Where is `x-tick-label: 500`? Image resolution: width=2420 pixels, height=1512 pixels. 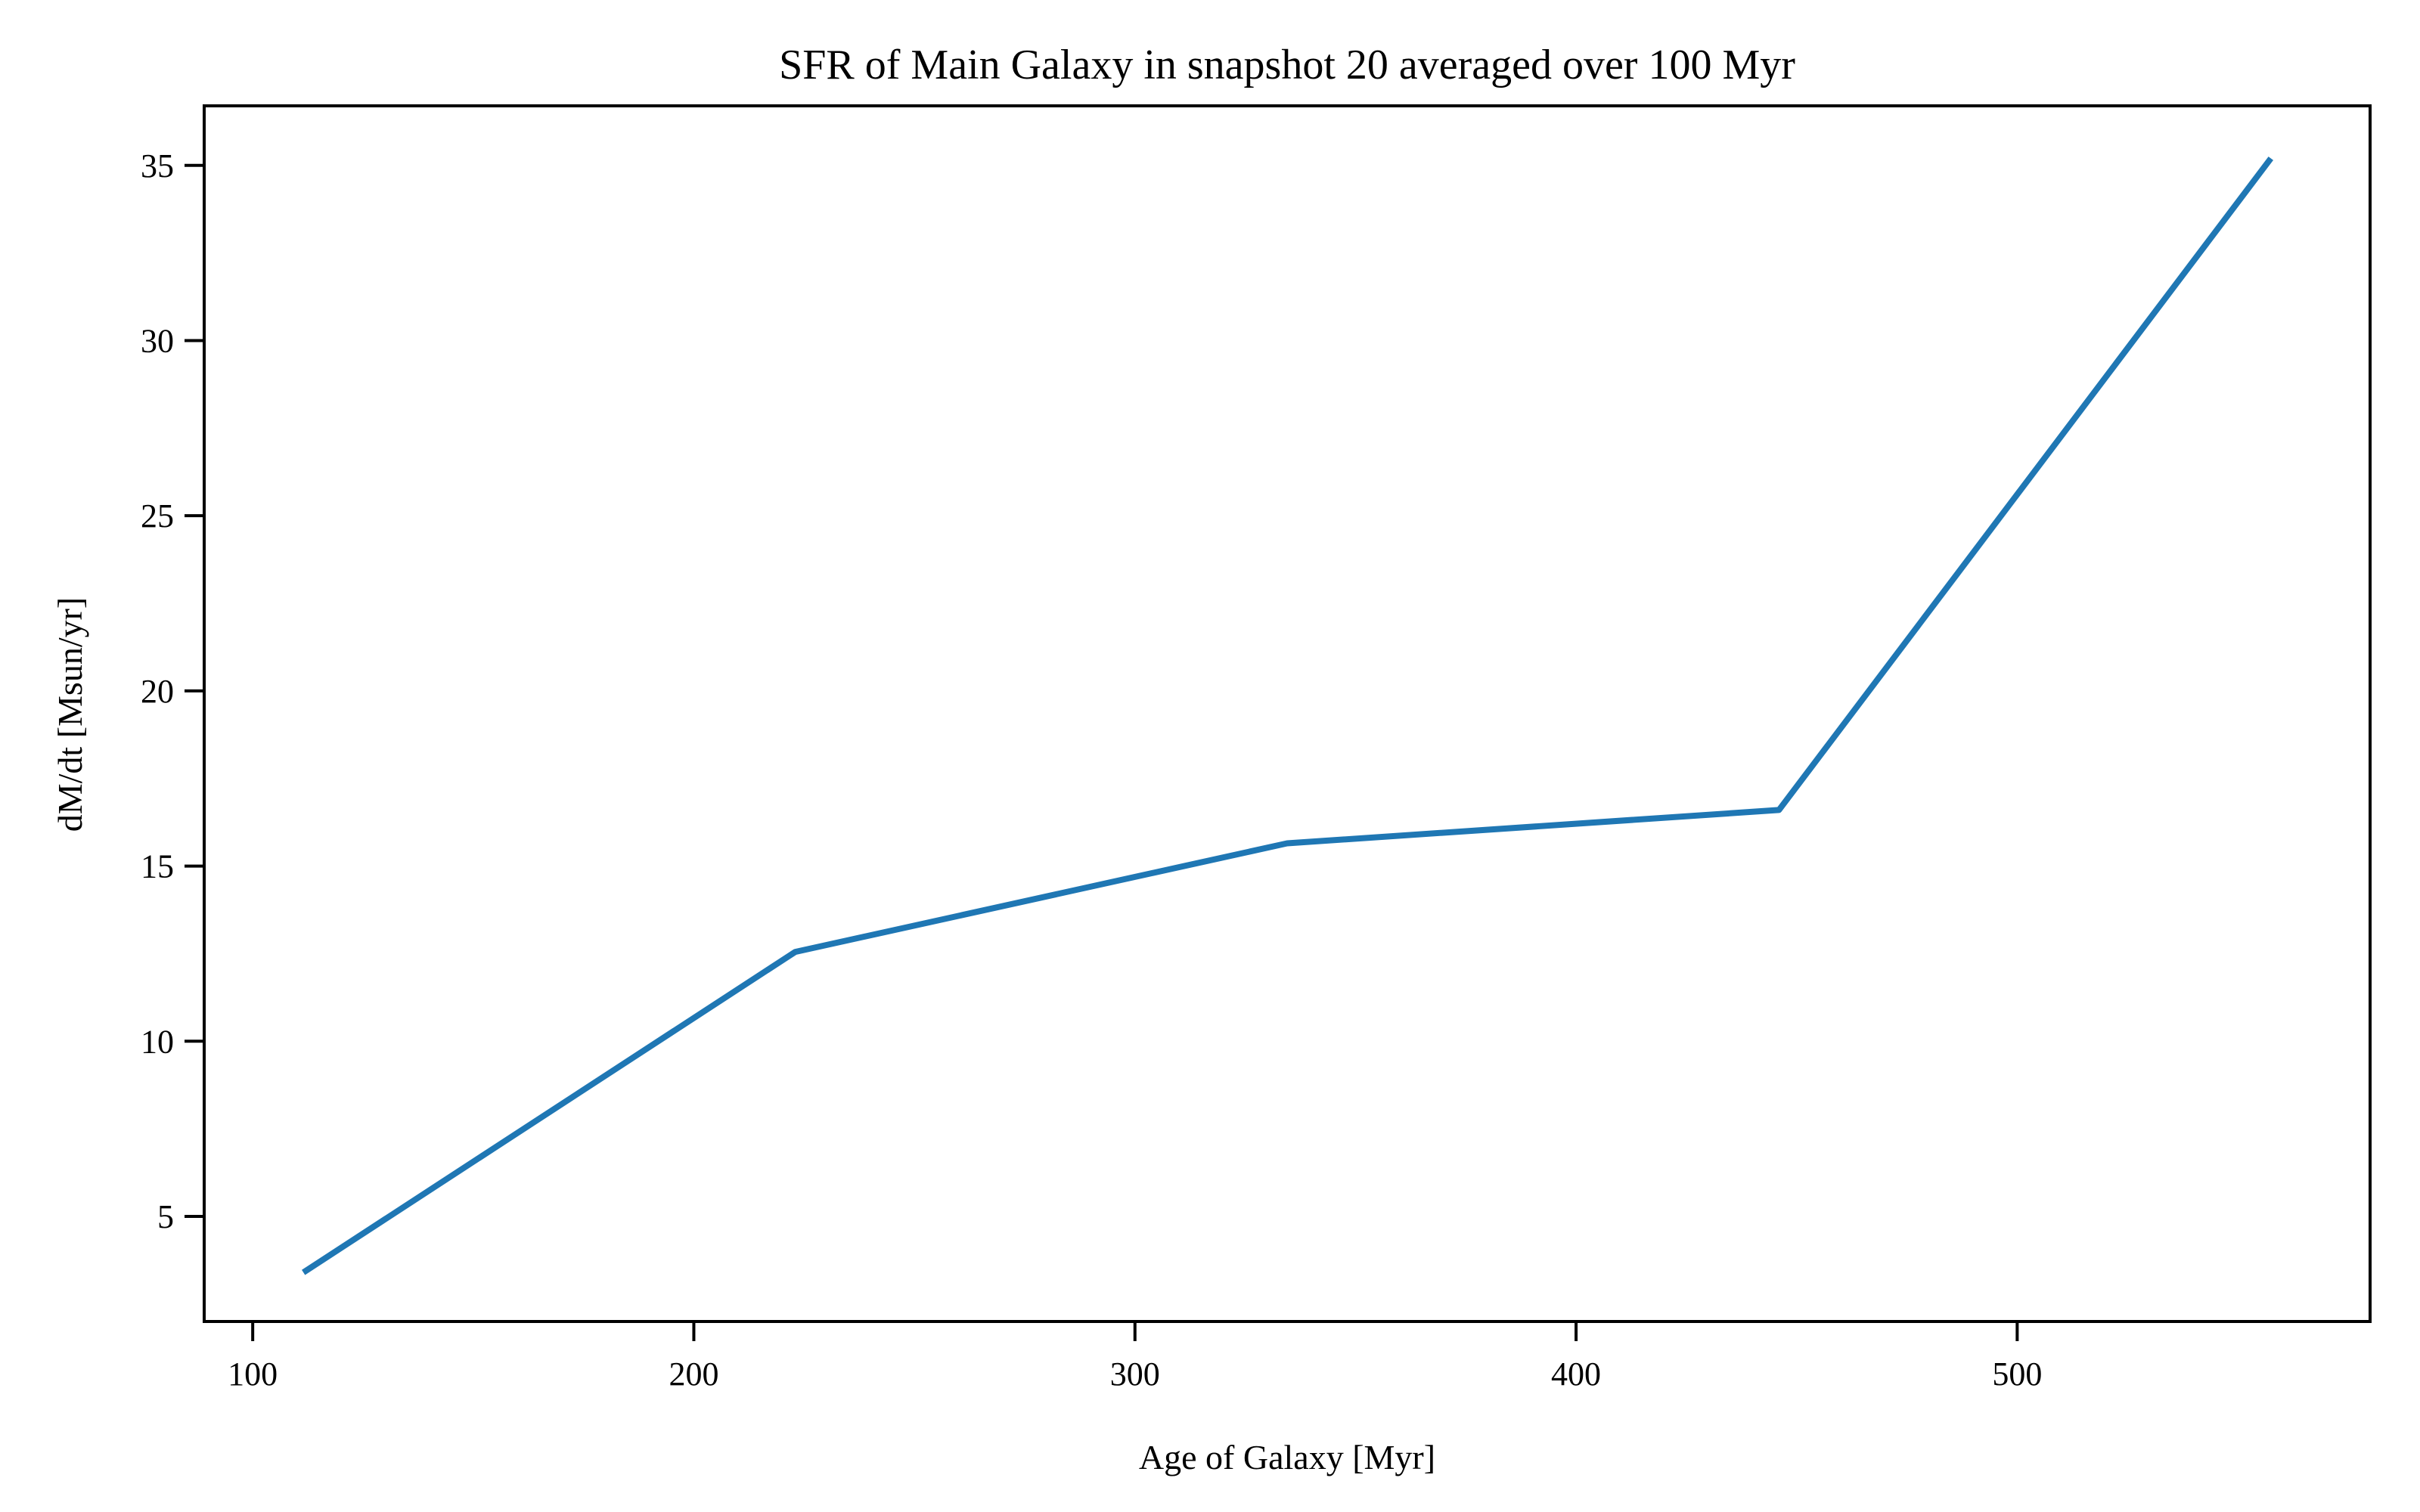
x-tick-label: 500 is located at coordinates (2017, 1374).